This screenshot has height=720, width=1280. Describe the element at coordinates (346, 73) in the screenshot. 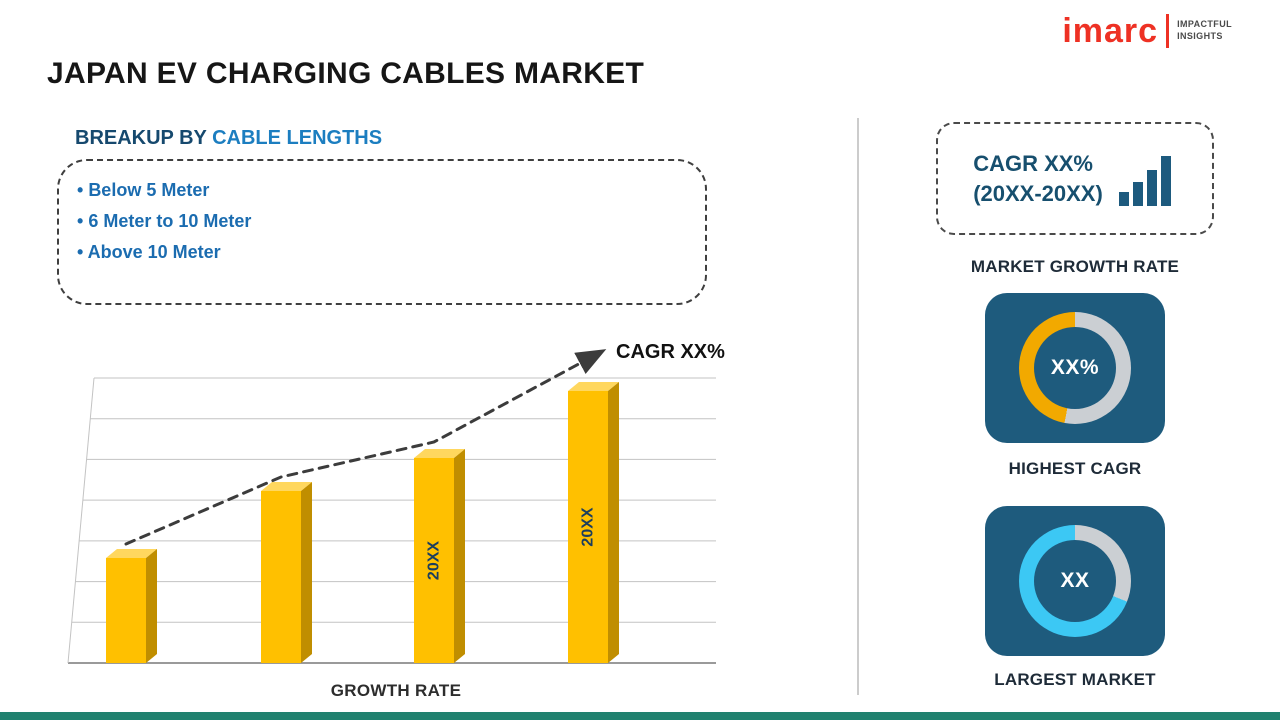

I see `page-title: JAPAN EV CHARGING CABLES MARKET` at that location.